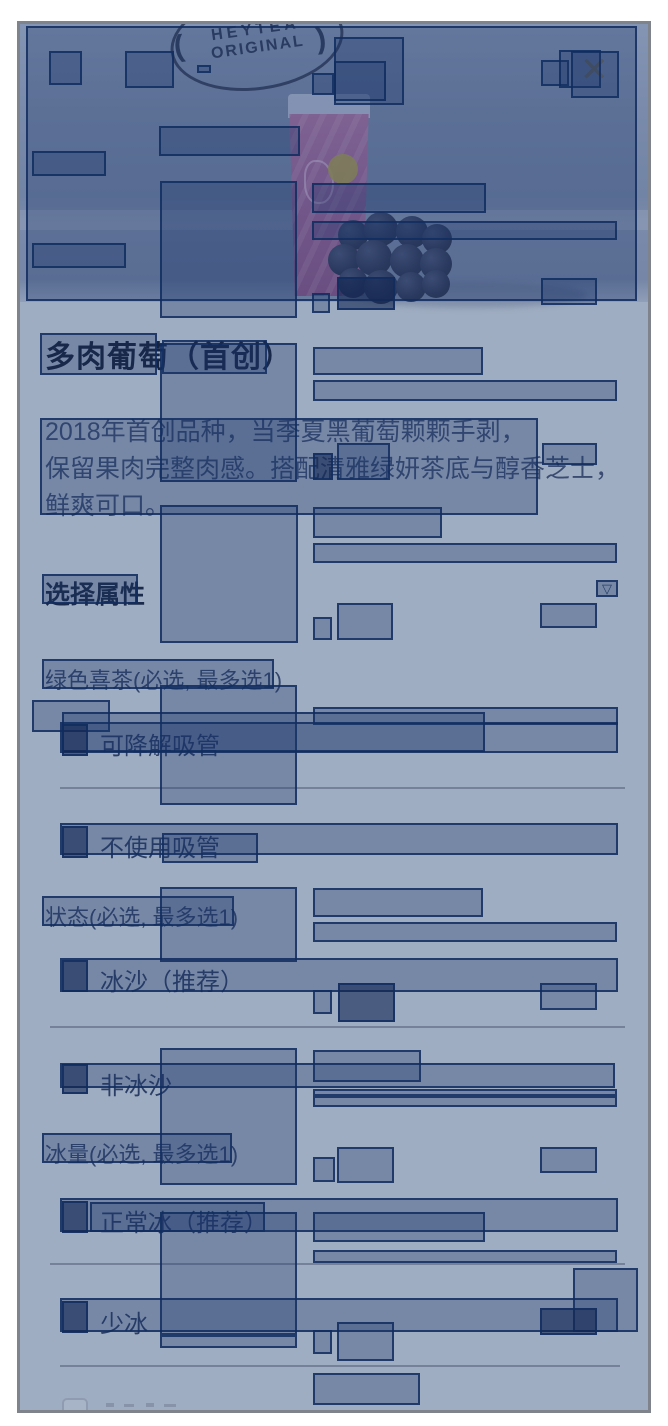 The image size is (668, 1426). What do you see at coordinates (594, 70) in the screenshot?
I see `close-icon: ✕` at bounding box center [594, 70].